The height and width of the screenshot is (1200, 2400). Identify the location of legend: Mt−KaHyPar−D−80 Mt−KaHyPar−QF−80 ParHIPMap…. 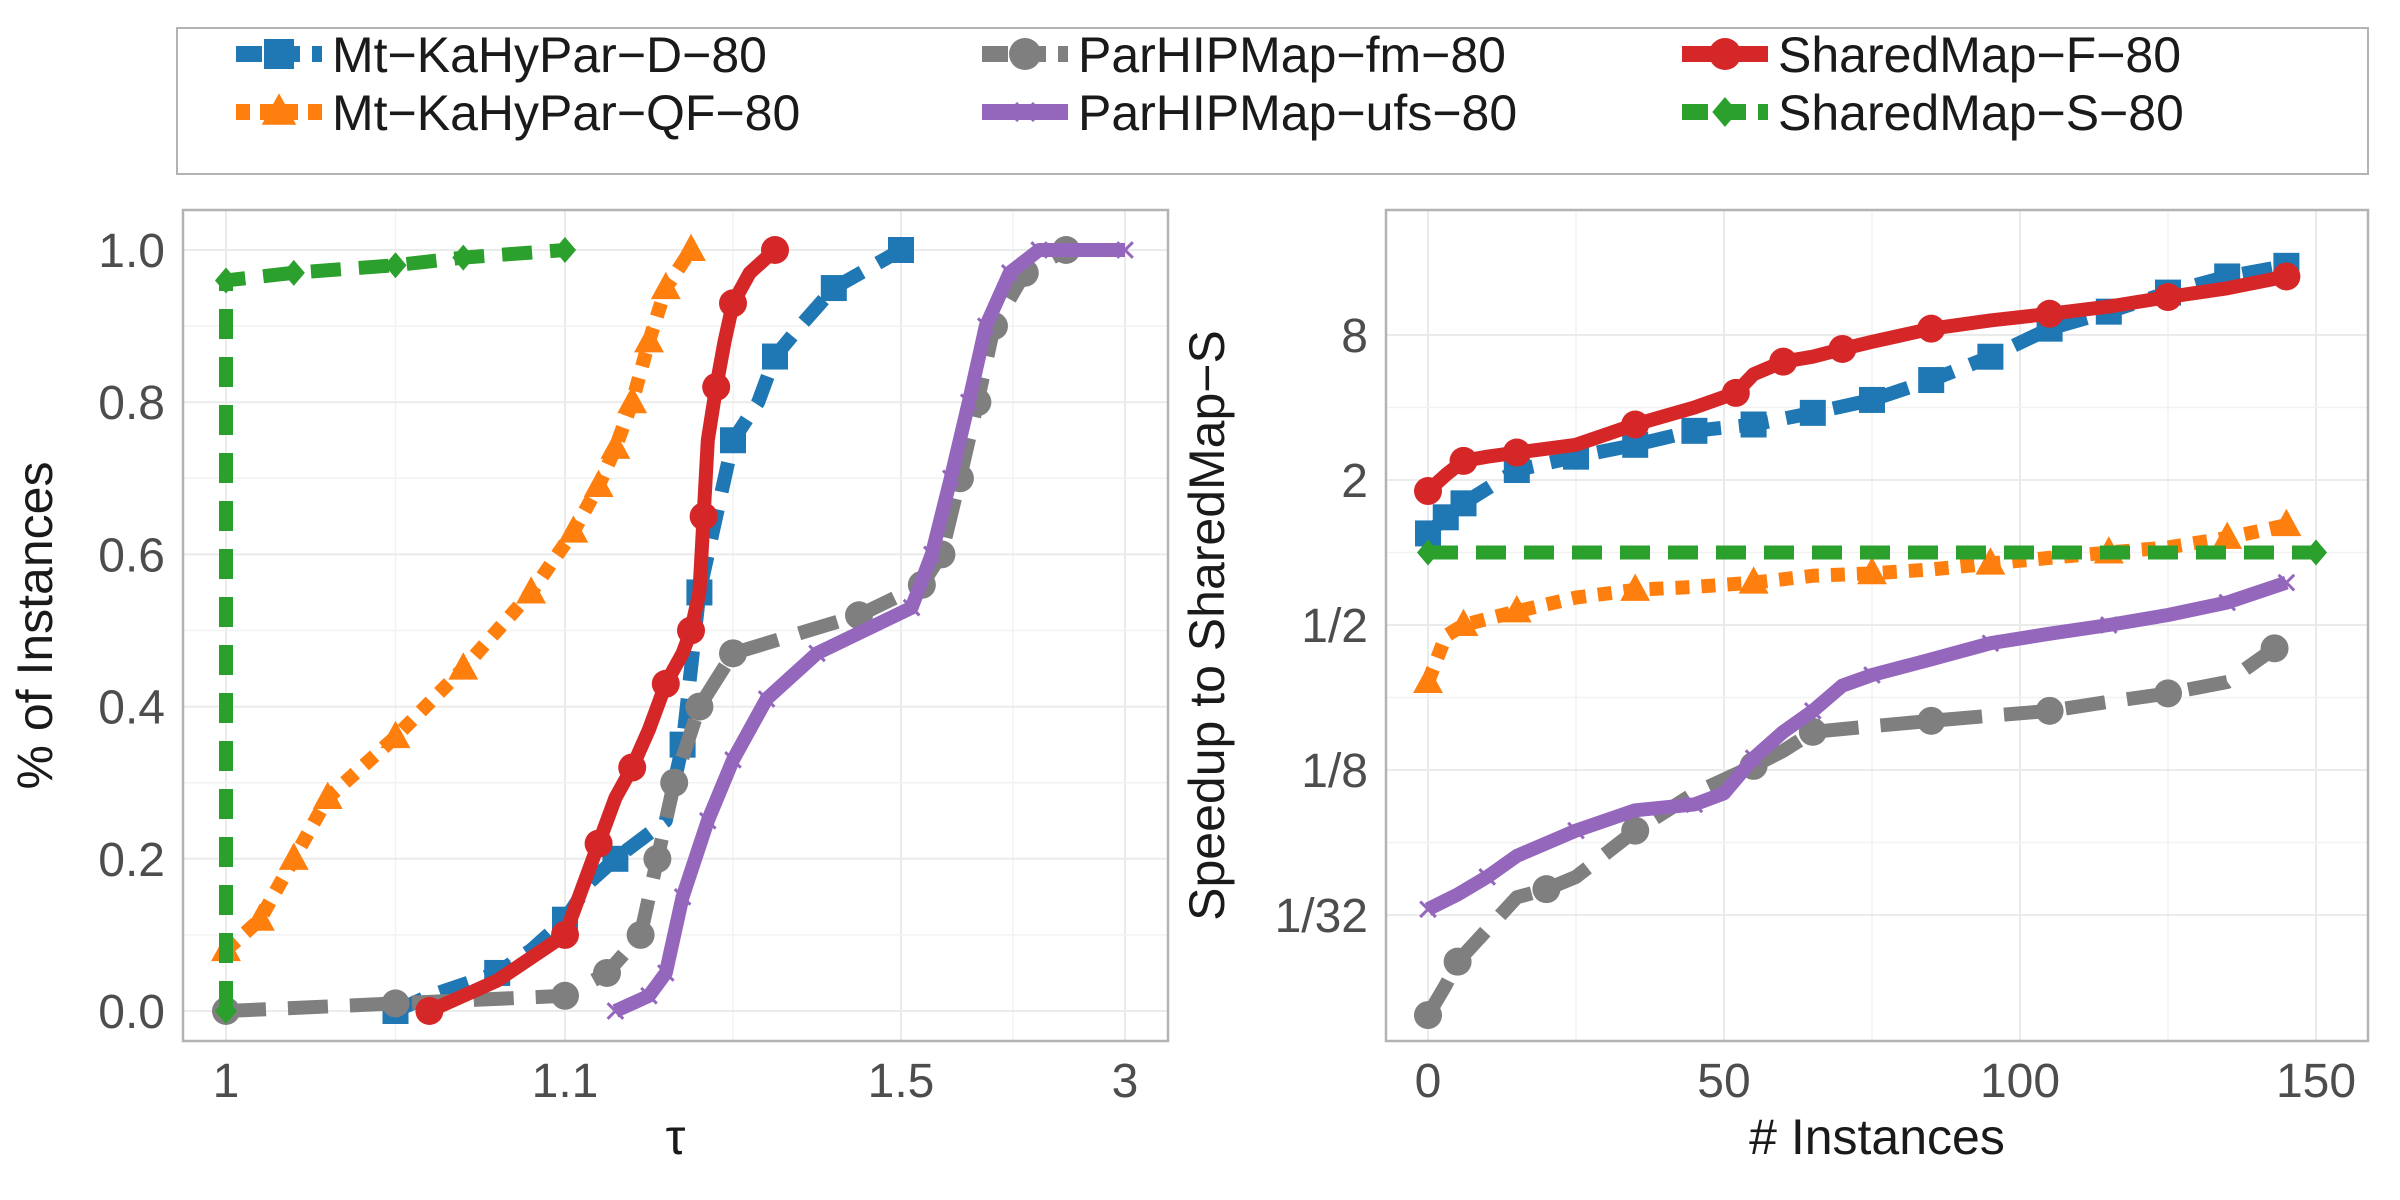
(1272, 101).